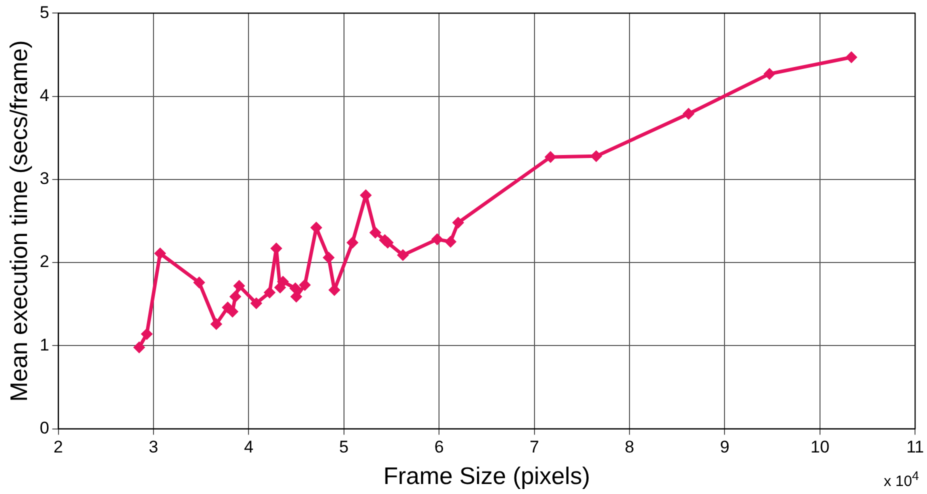 The height and width of the screenshot is (494, 927). I want to click on x-tick-label: 5, so click(344, 447).